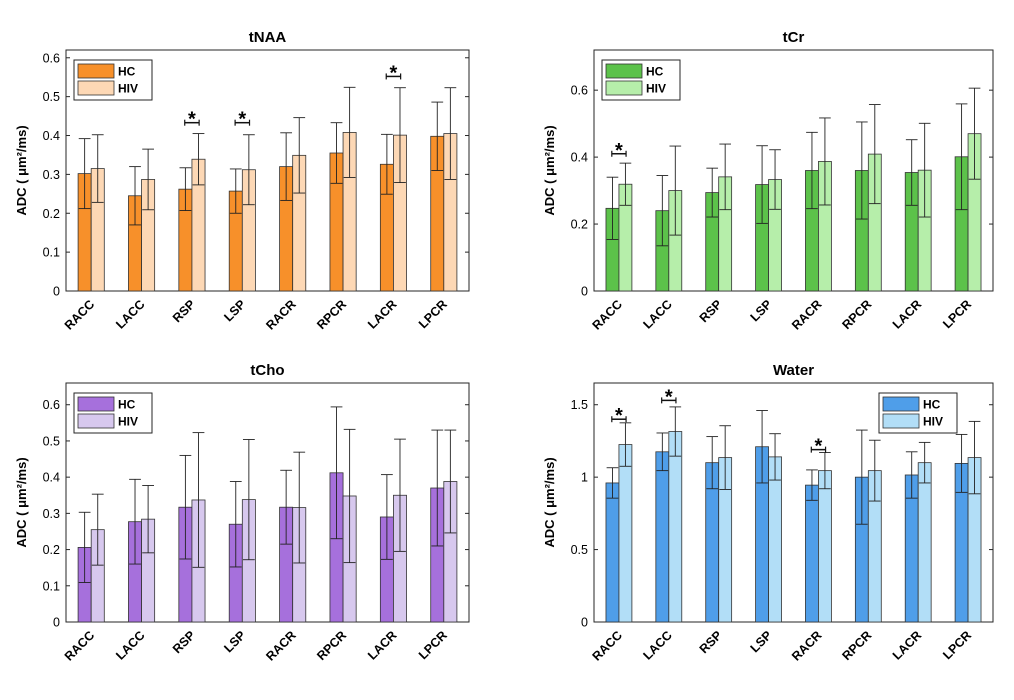 The image size is (1014, 700). Describe the element at coordinates (793, 370) in the screenshot. I see `chart-title: Water` at that location.